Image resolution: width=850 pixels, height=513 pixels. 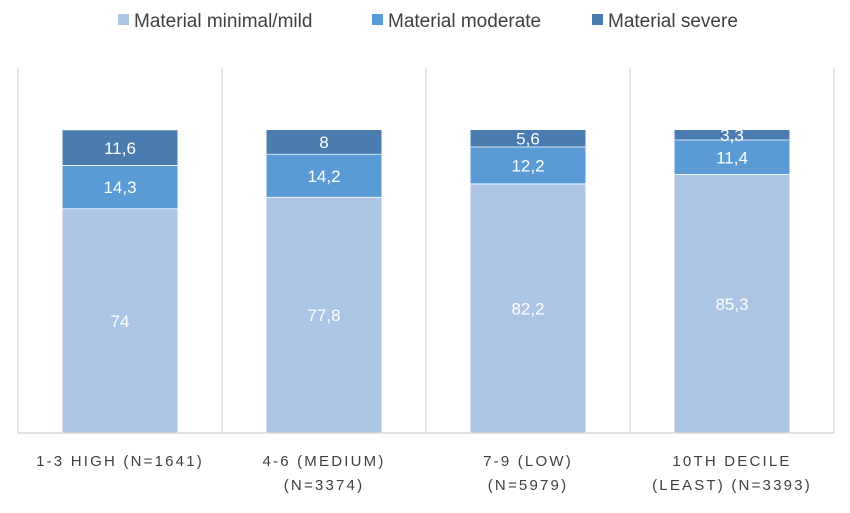 I want to click on data-label: 3,3, so click(x=732, y=135).